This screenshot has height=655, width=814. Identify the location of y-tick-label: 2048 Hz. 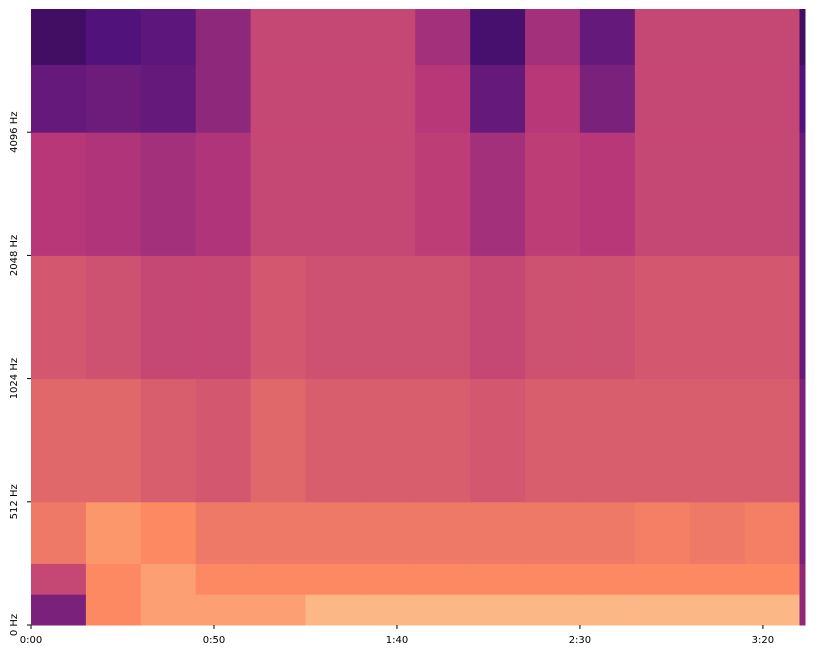
(14, 255).